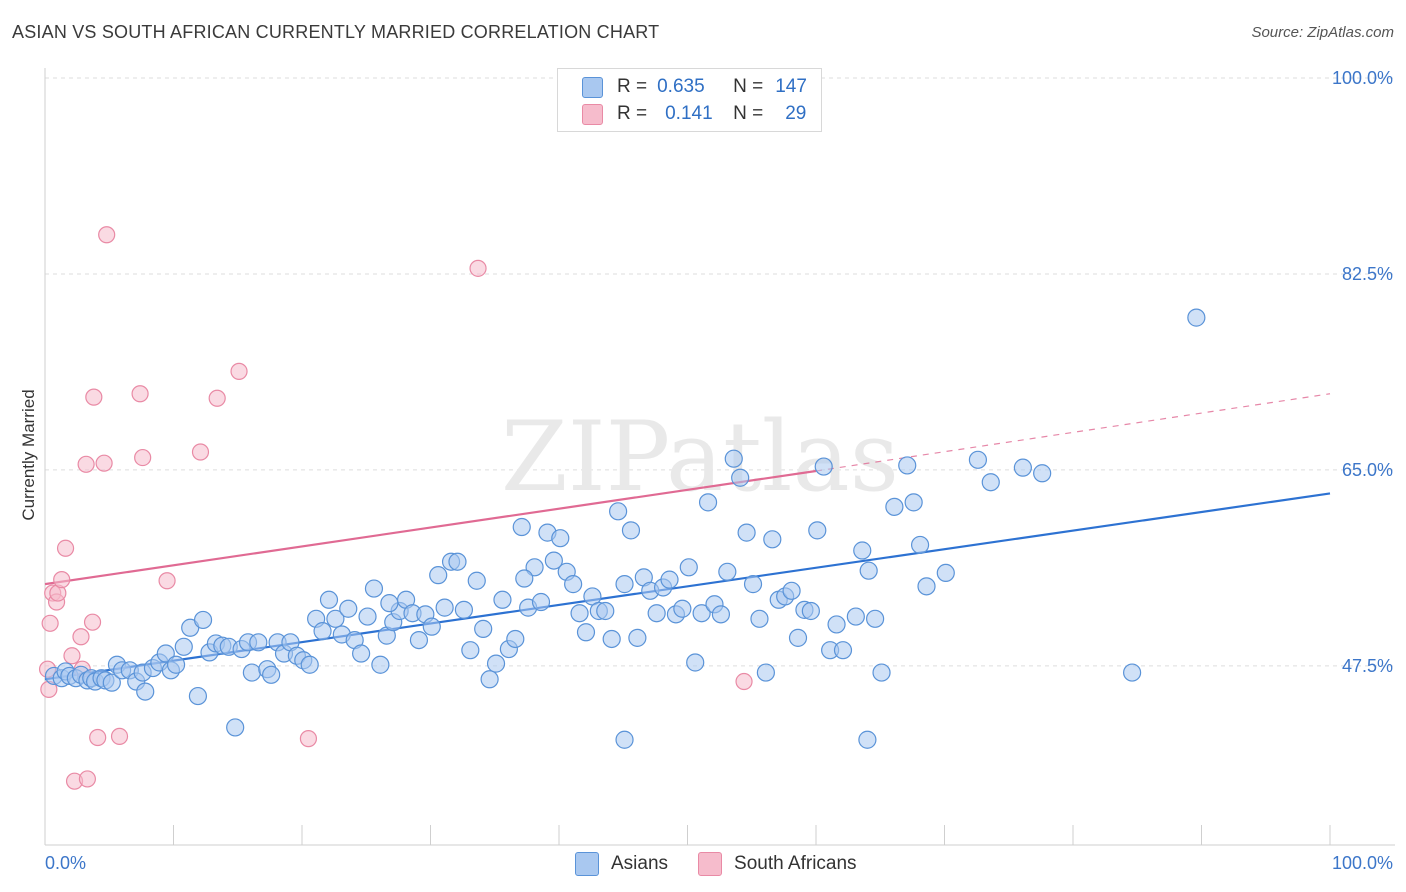 The height and width of the screenshot is (892, 1406). I want to click on south-africans-swatch, so click(710, 864).